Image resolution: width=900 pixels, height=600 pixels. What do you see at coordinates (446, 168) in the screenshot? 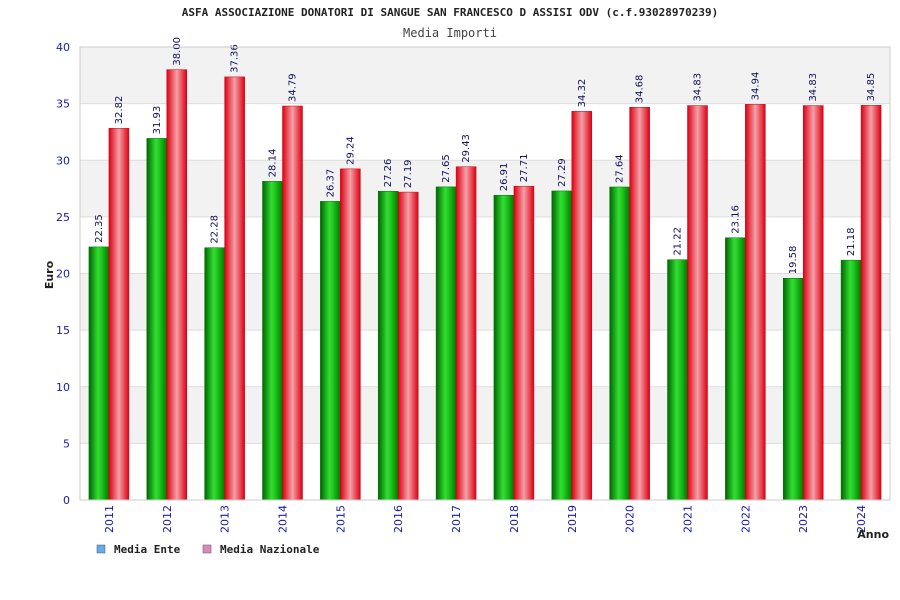
I see `value-label: 27.65` at bounding box center [446, 168].